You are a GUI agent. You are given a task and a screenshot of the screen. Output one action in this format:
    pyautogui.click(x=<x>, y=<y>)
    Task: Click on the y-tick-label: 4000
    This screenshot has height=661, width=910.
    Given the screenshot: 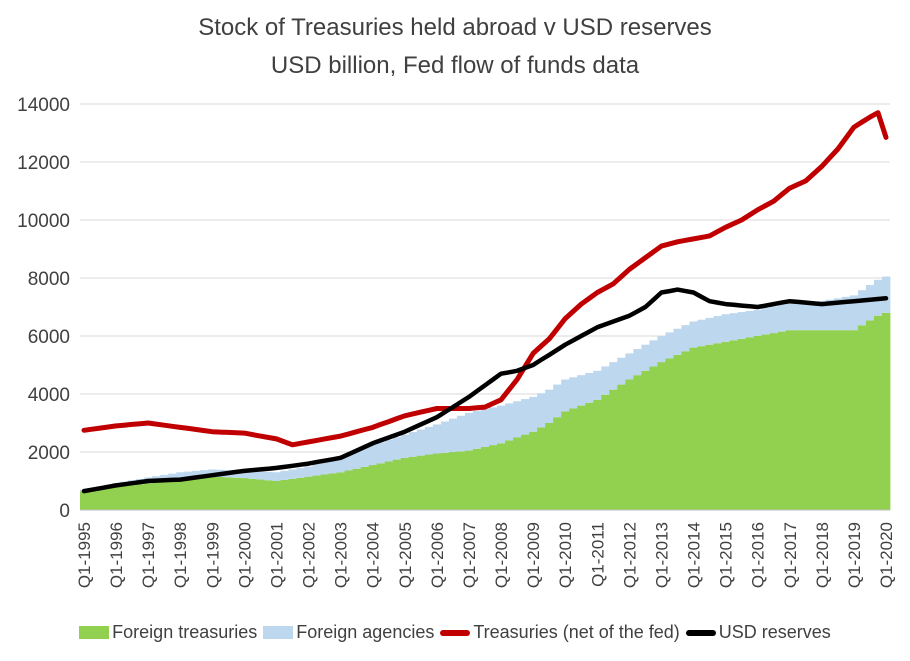 What is the action you would take?
    pyautogui.click(x=49, y=395)
    